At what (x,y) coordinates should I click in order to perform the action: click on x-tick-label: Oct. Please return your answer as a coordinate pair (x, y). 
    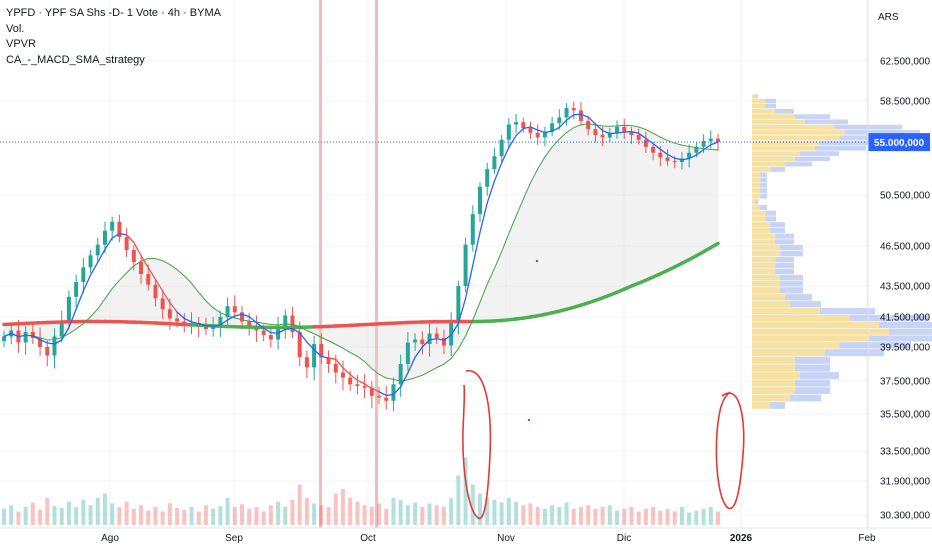
    Looking at the image, I should click on (368, 538).